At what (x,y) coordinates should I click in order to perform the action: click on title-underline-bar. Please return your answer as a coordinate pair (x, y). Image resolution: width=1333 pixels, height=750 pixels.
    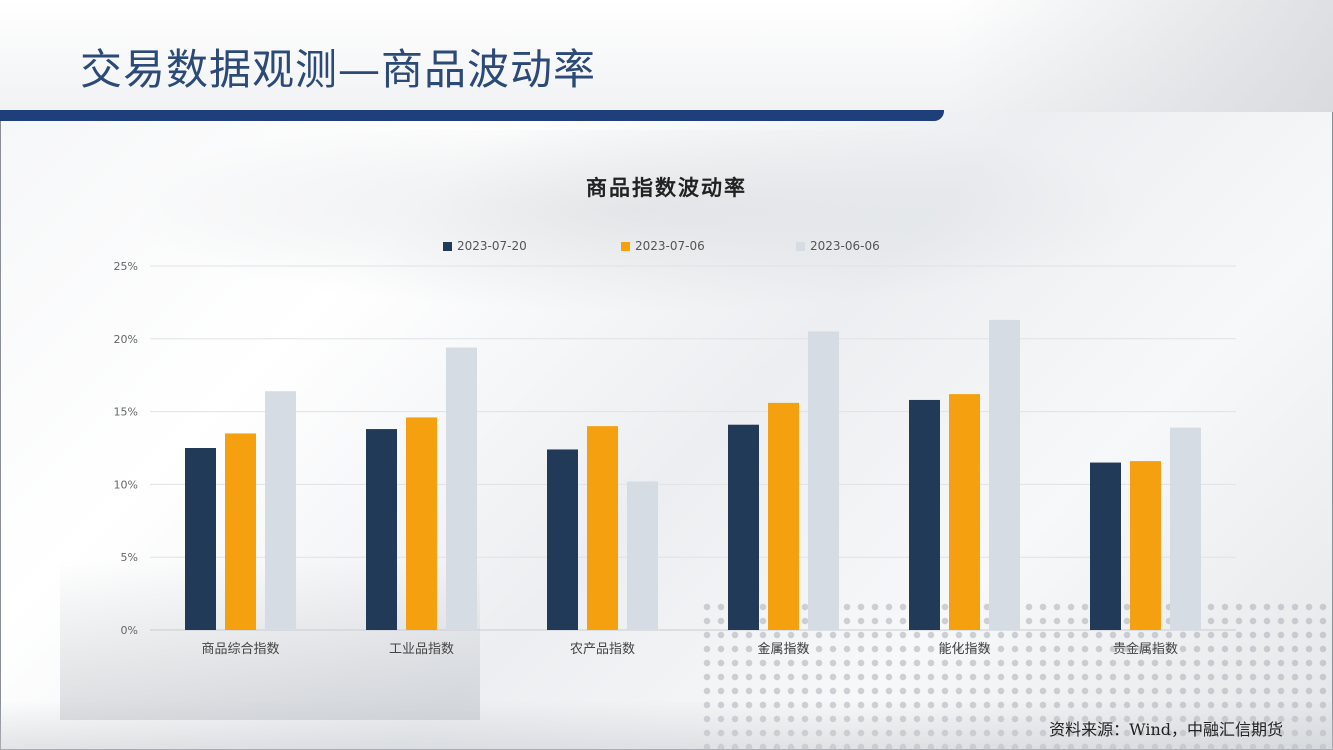
    Looking at the image, I should click on (472, 115).